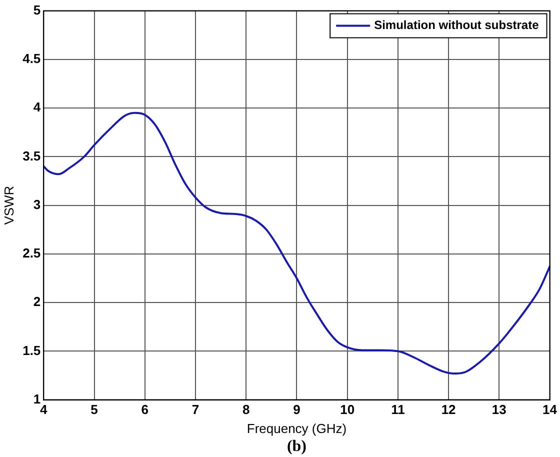  I want to click on y-tick-label: 2.5, so click(31, 253).